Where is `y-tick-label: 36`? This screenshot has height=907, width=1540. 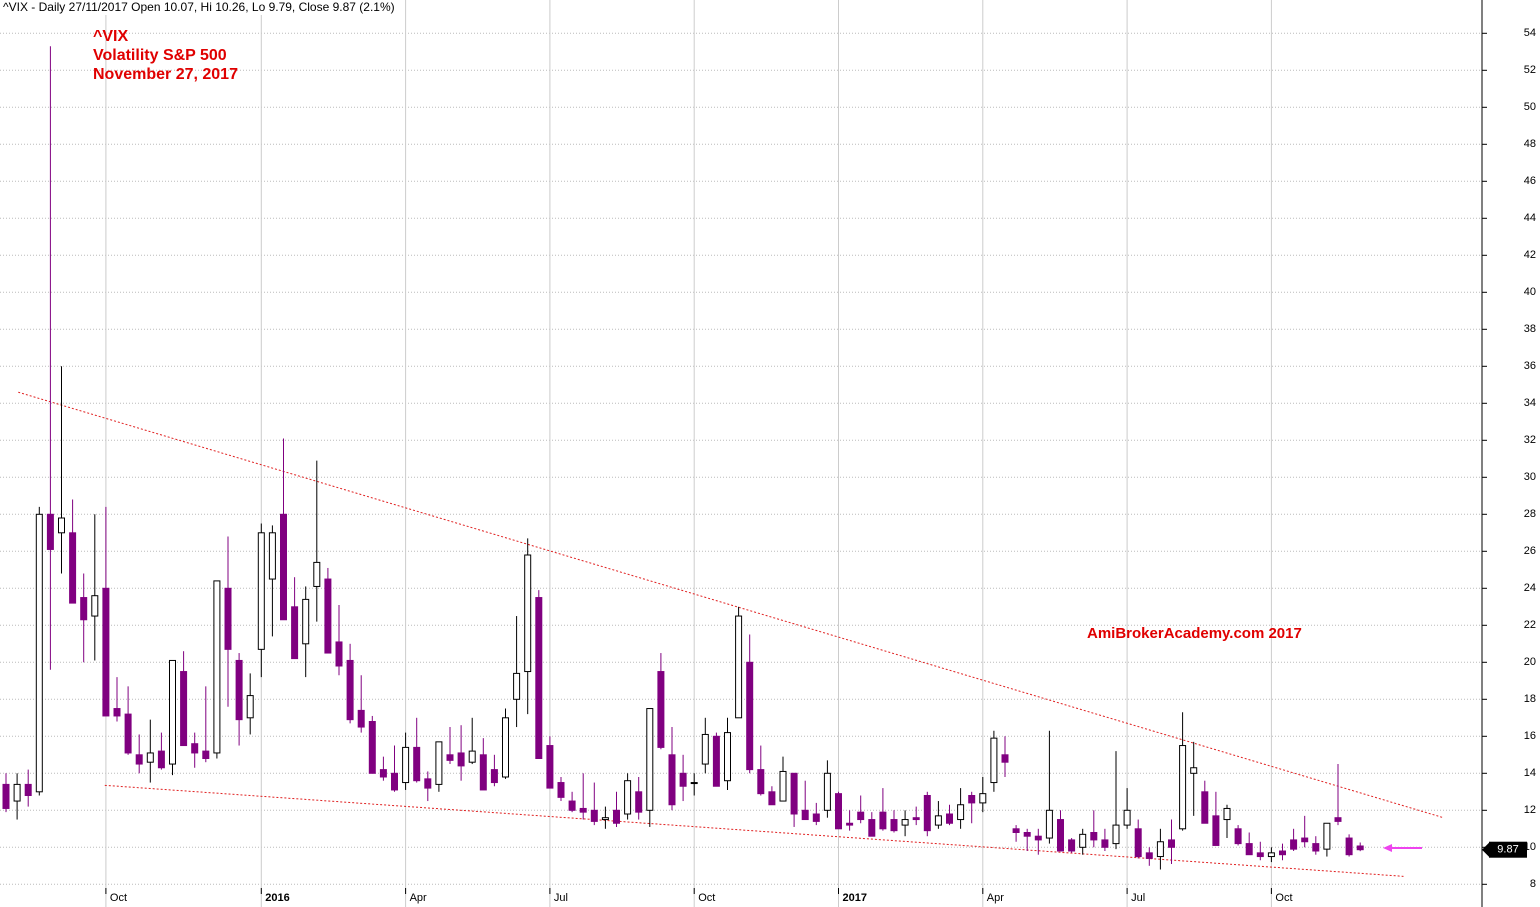
y-tick-label: 36 is located at coordinates (1530, 366).